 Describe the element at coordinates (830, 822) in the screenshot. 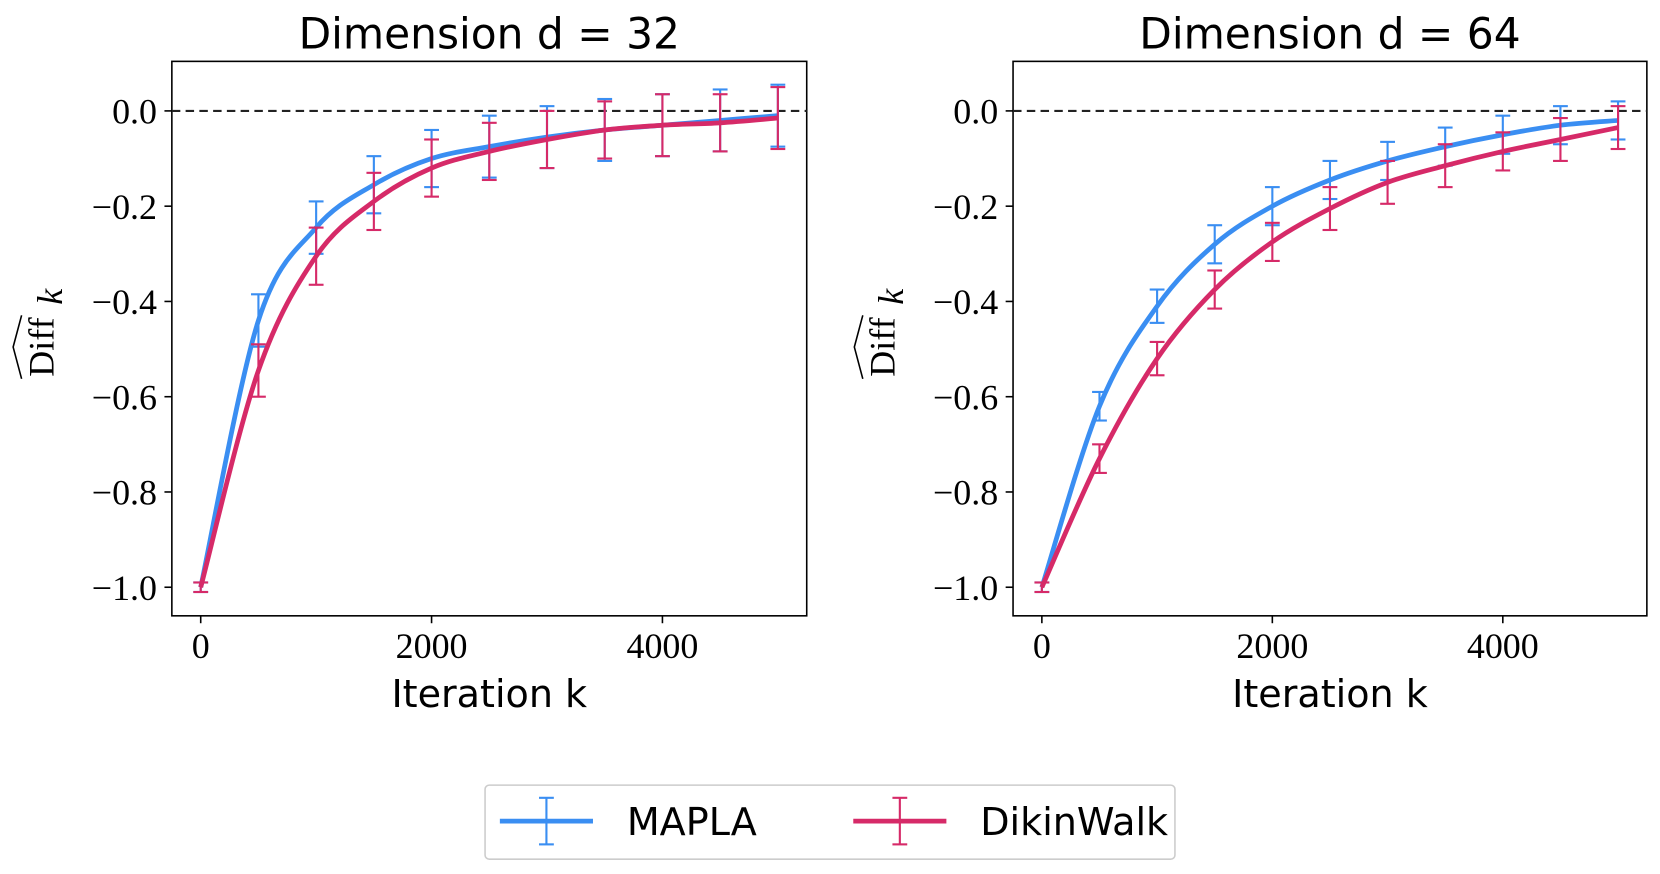

I see `legend-box` at that location.